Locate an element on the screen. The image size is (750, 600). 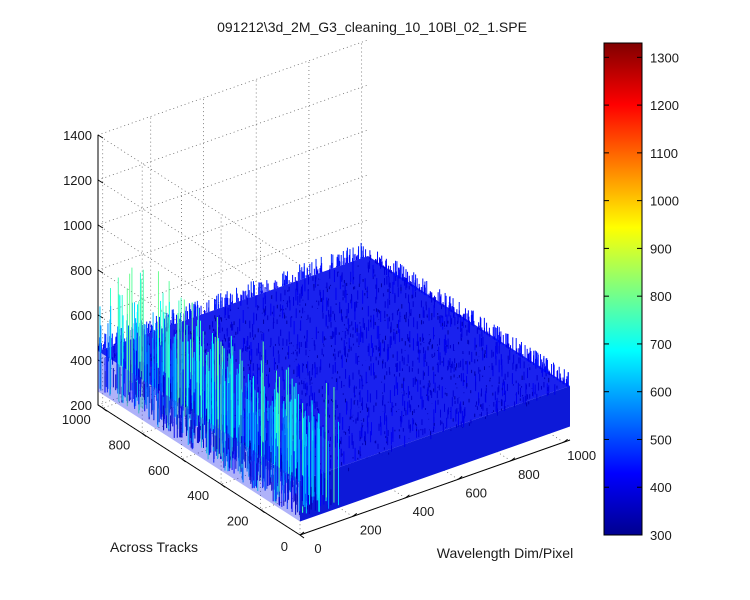
grid-line-z is located at coordinates (233, 152).